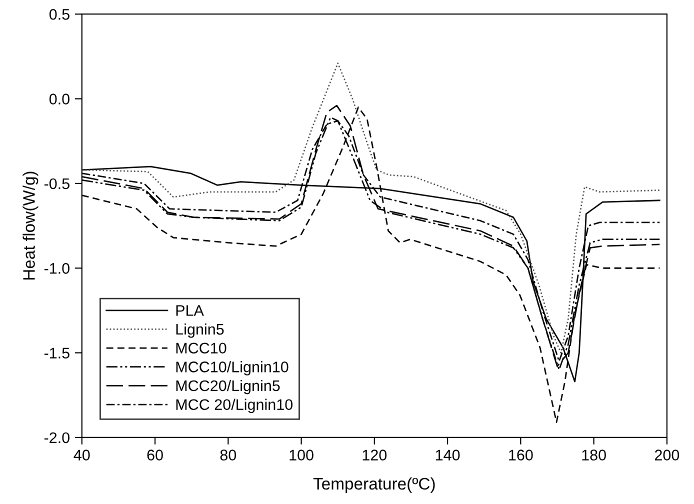 The width and height of the screenshot is (694, 504). Describe the element at coordinates (57, 268) in the screenshot. I see `y-tick-label: -1.0` at that location.